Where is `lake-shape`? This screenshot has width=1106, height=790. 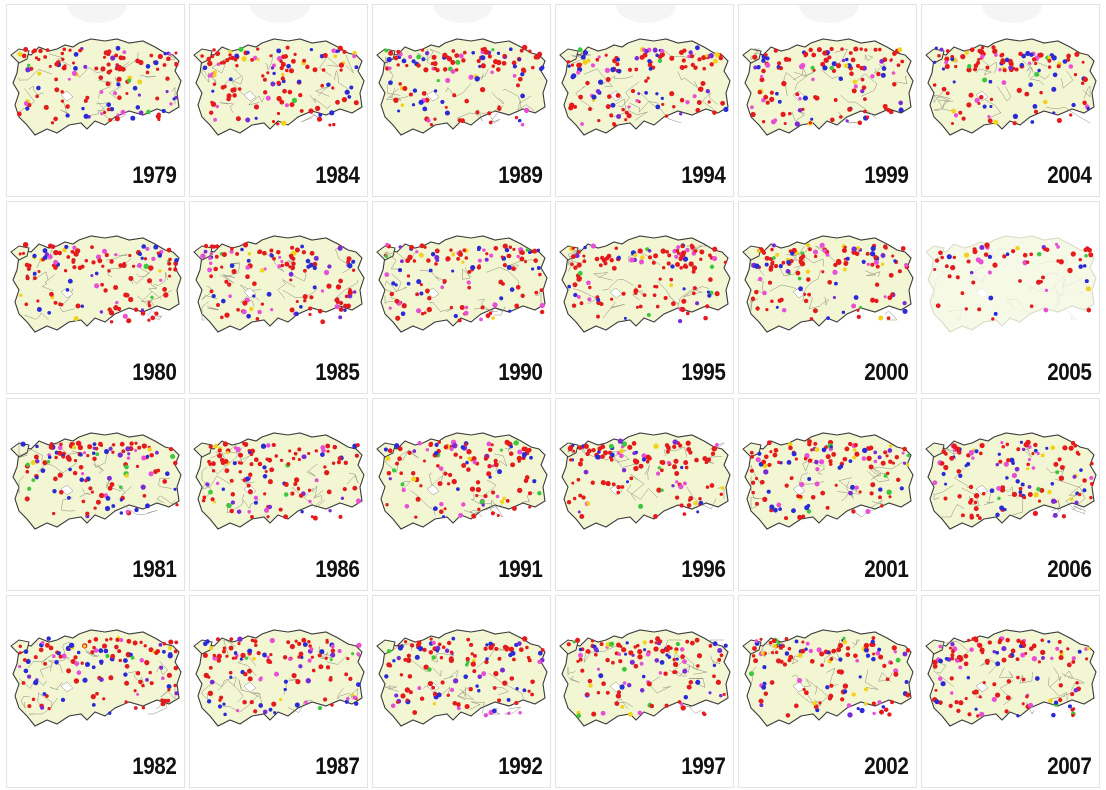
lake-shape is located at coordinates (433, 490).